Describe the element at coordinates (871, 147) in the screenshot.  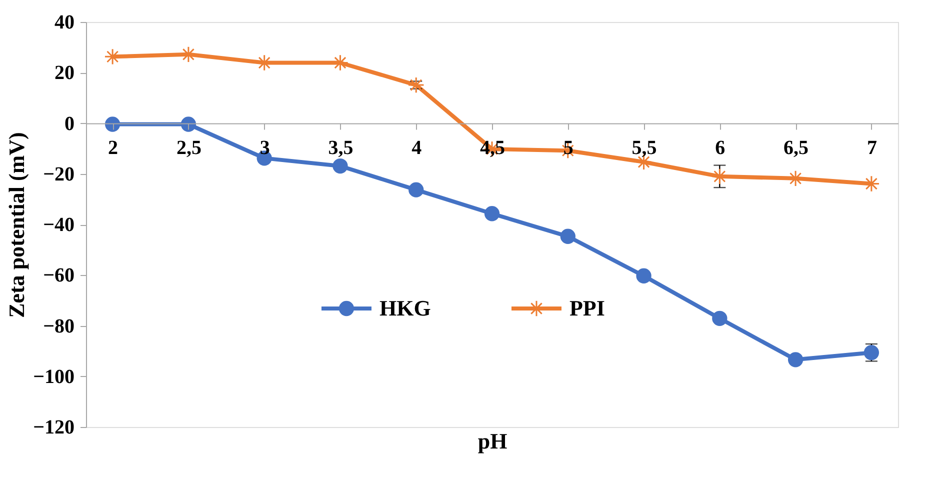
I see `x-tick-label: 7` at that location.